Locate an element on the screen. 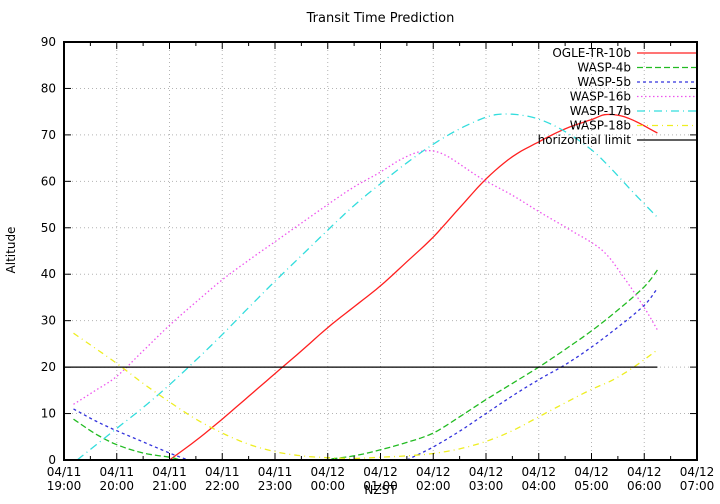 The width and height of the screenshot is (720, 504). svg-text: 00:00 is located at coordinates (327, 486).